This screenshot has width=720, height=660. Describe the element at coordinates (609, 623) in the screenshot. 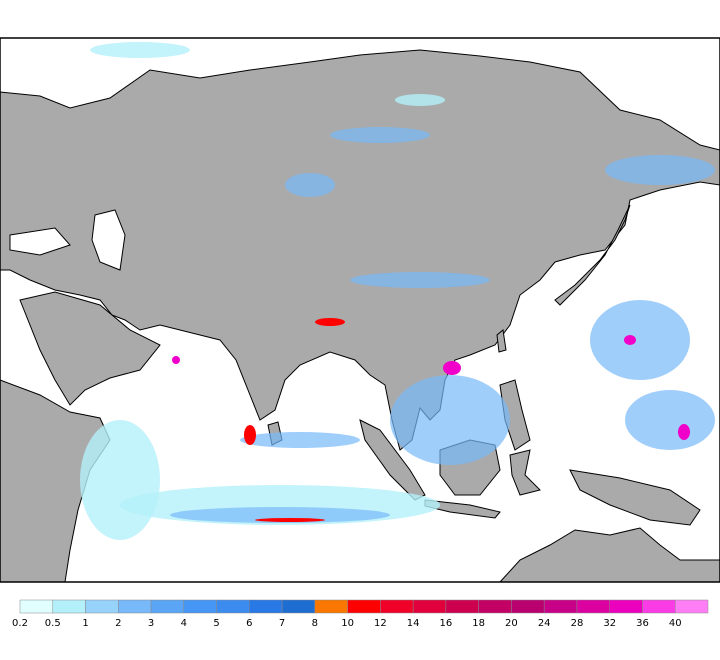

I see `colorbar-label: 32` at that location.